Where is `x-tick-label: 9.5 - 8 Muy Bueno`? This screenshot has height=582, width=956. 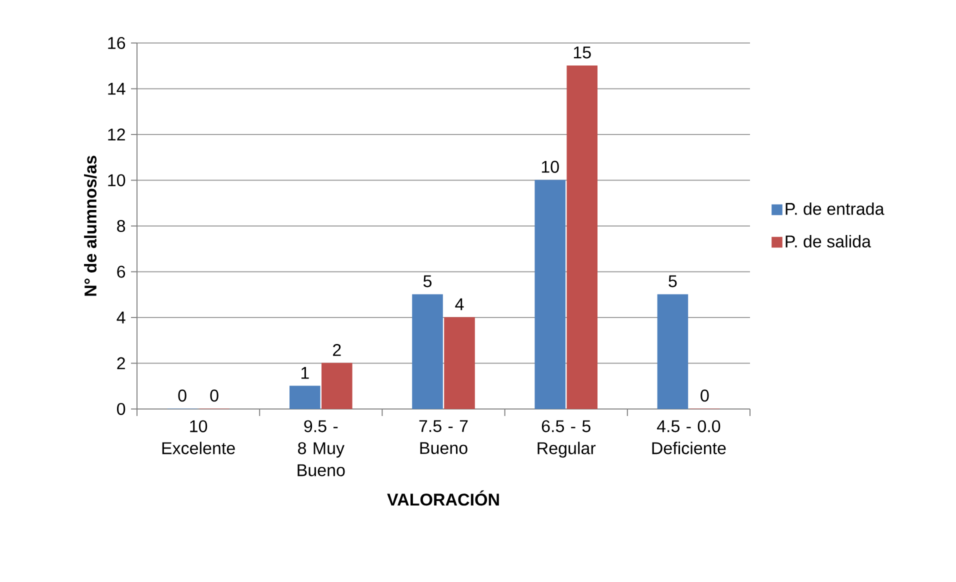
x-tick-label: 9.5 - 8 Muy Bueno is located at coordinates (321, 448).